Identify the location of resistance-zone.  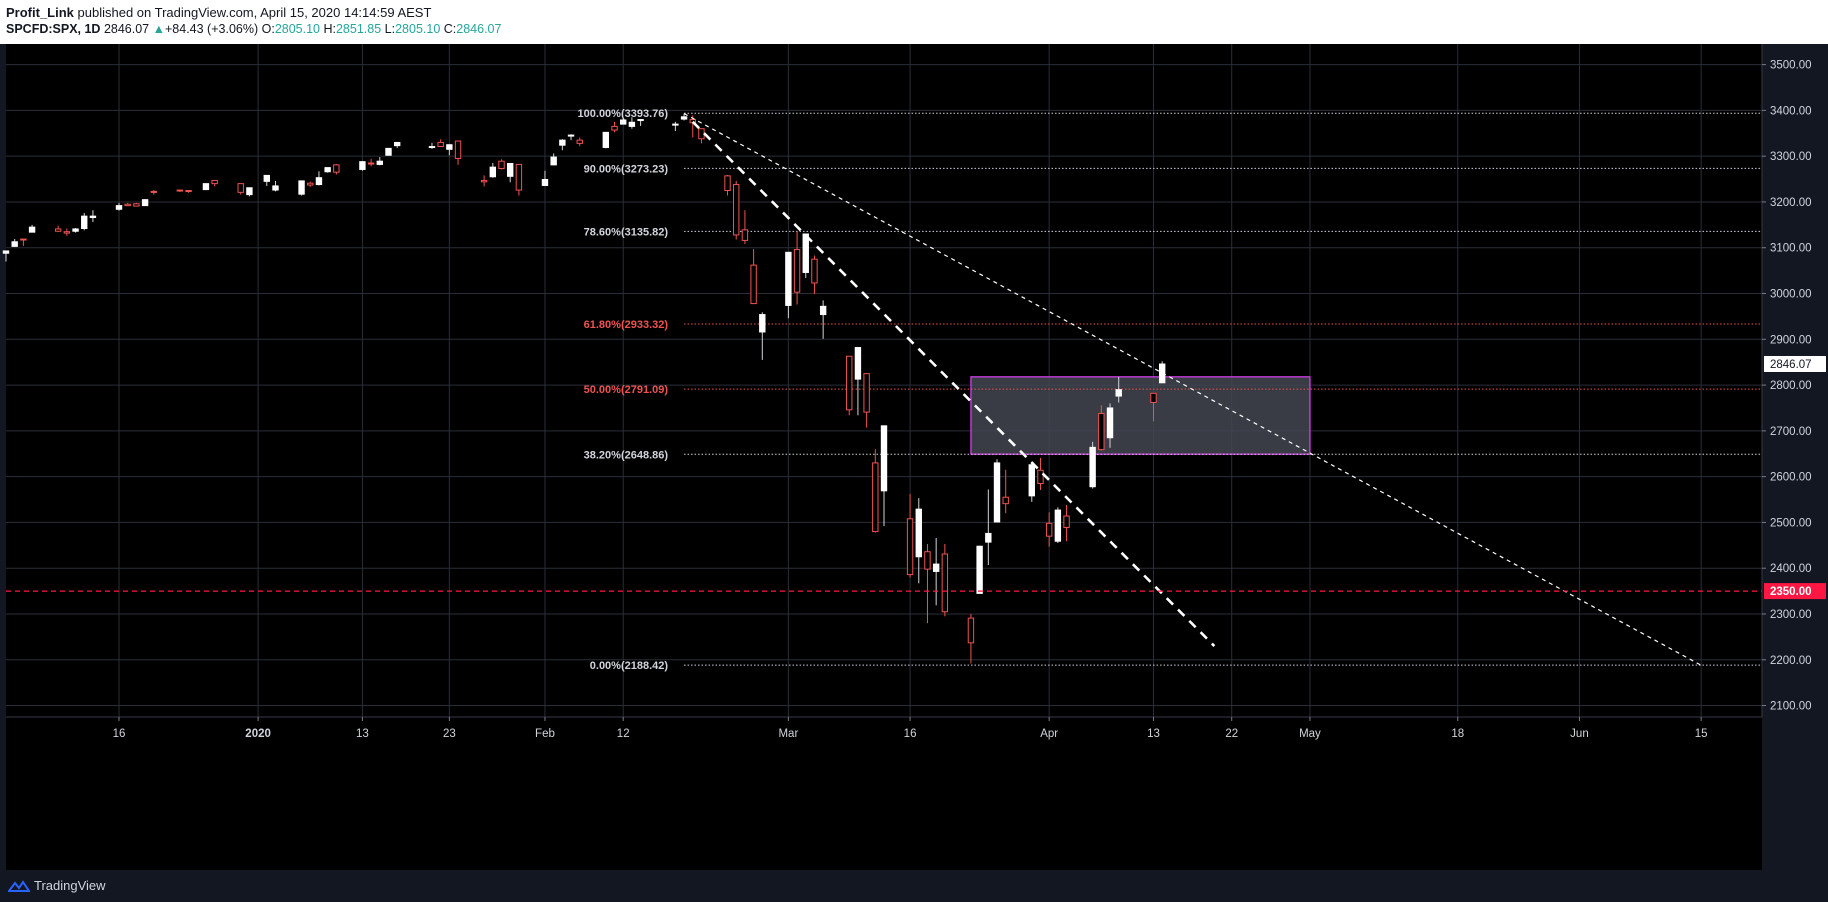
(1140, 415).